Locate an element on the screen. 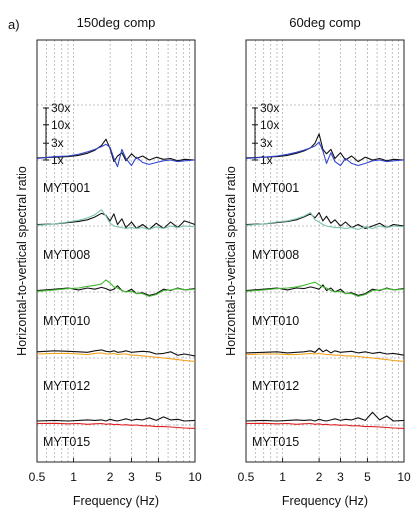 The height and width of the screenshot is (521, 418). panel-title: 150deg comp is located at coordinates (116, 22).